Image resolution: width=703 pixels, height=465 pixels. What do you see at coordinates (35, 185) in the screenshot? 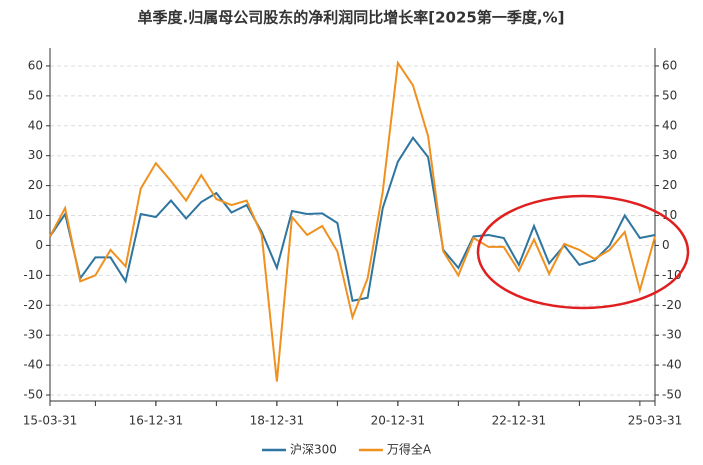
I see `y-tick-label: 20` at bounding box center [35, 185].